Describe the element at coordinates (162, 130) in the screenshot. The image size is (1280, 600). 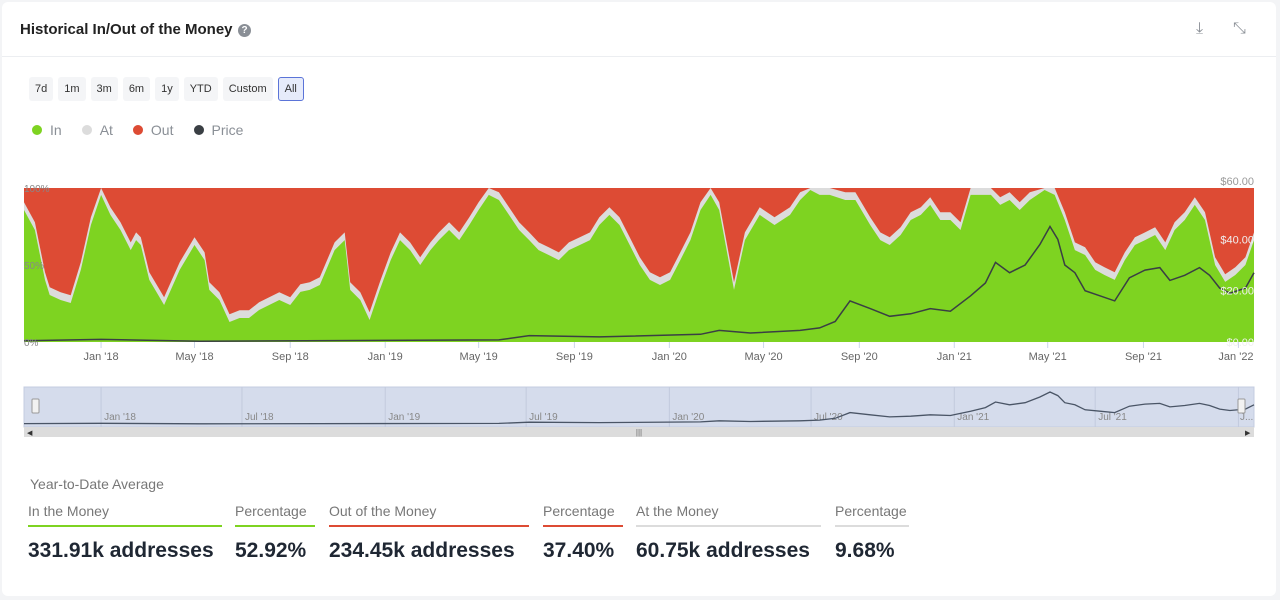
I see `legend-label: Out` at that location.